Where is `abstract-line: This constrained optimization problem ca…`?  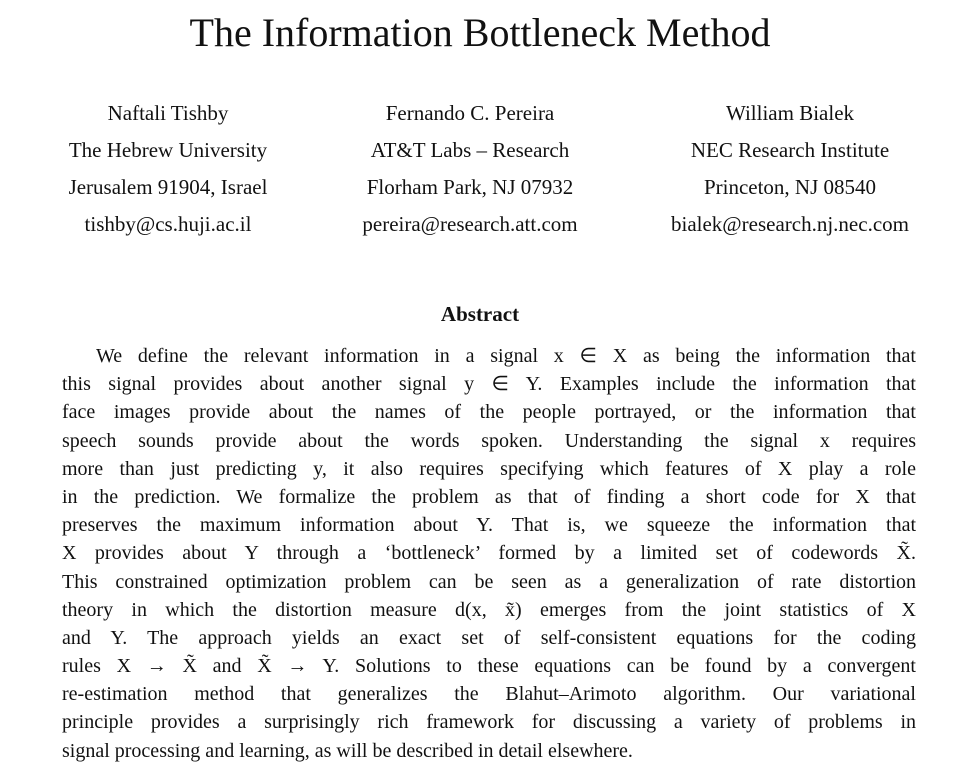 abstract-line: This constrained optimization problem ca… is located at coordinates (489, 581).